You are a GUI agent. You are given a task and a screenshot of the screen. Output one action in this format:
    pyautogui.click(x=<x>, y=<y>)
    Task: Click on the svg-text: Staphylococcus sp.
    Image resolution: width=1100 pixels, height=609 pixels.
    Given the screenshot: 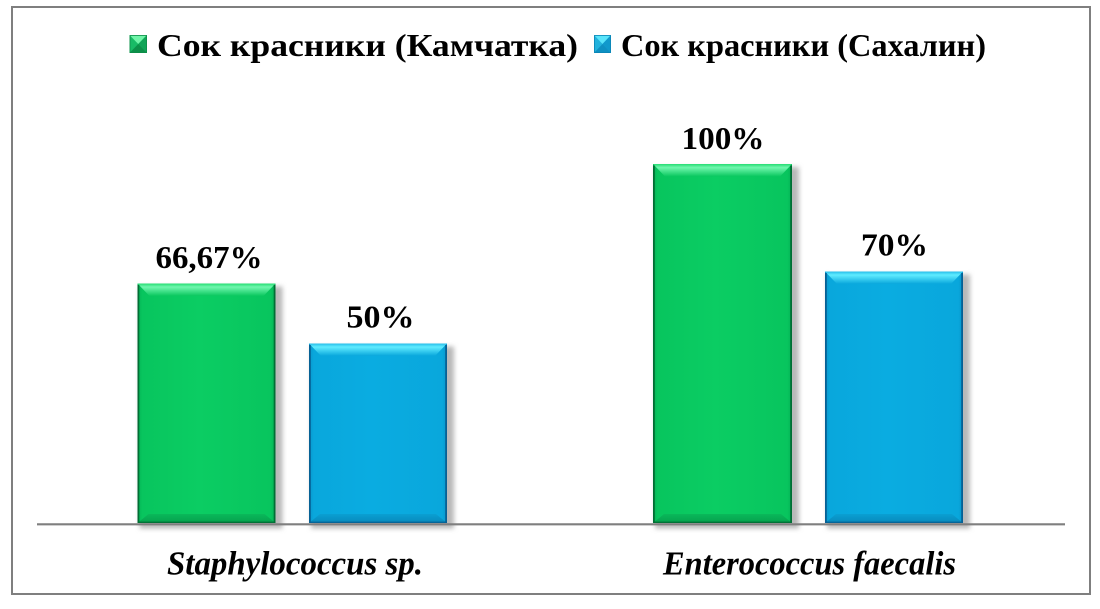 What is the action you would take?
    pyautogui.click(x=295, y=563)
    